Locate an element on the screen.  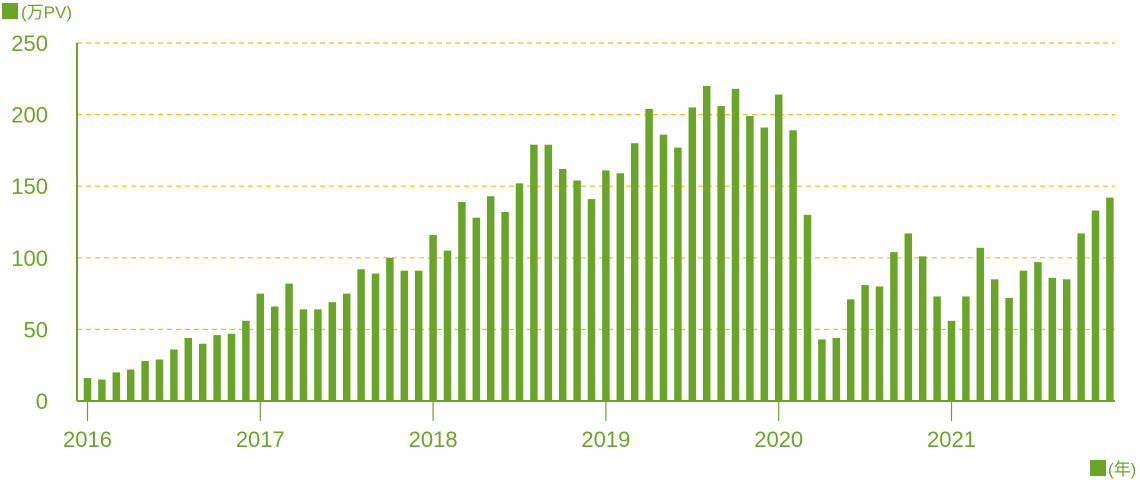
y-tick-label: 250 is located at coordinates (29, 43).